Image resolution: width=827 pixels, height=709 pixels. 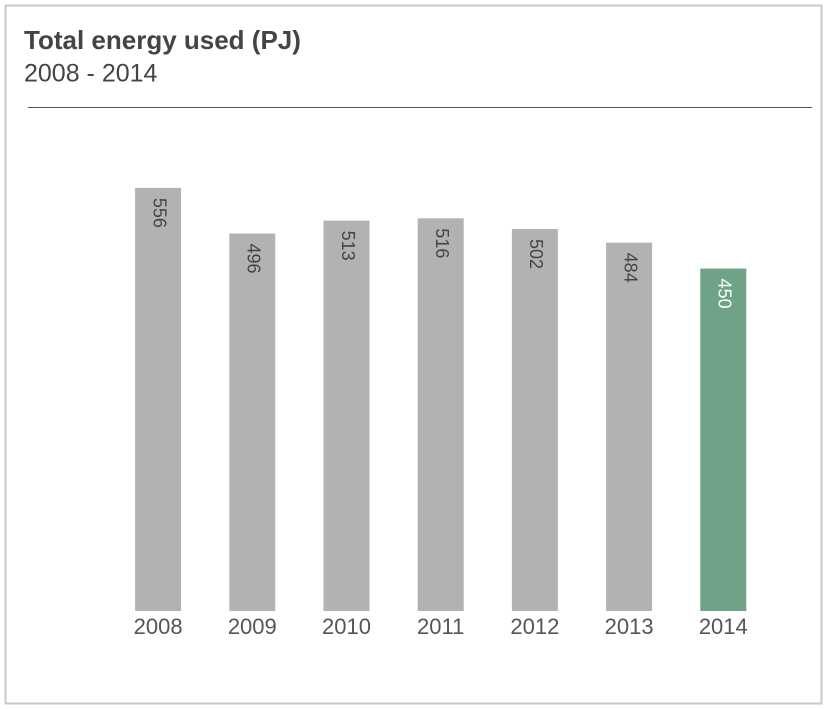 What do you see at coordinates (723, 626) in the screenshot?
I see `x-tick-label: 2014` at bounding box center [723, 626].